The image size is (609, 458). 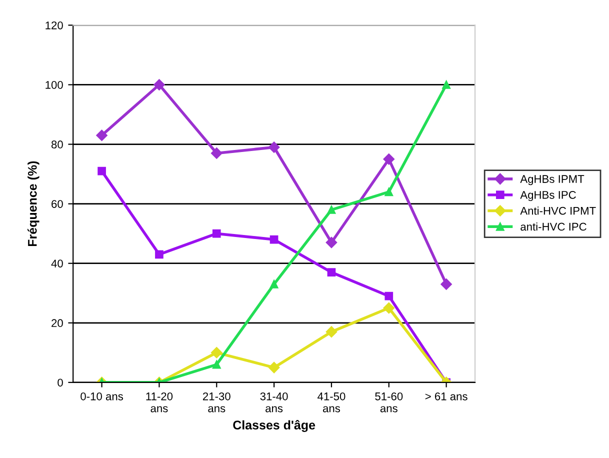 I want to click on x-tick-label: 41-50 ans, so click(x=332, y=402).